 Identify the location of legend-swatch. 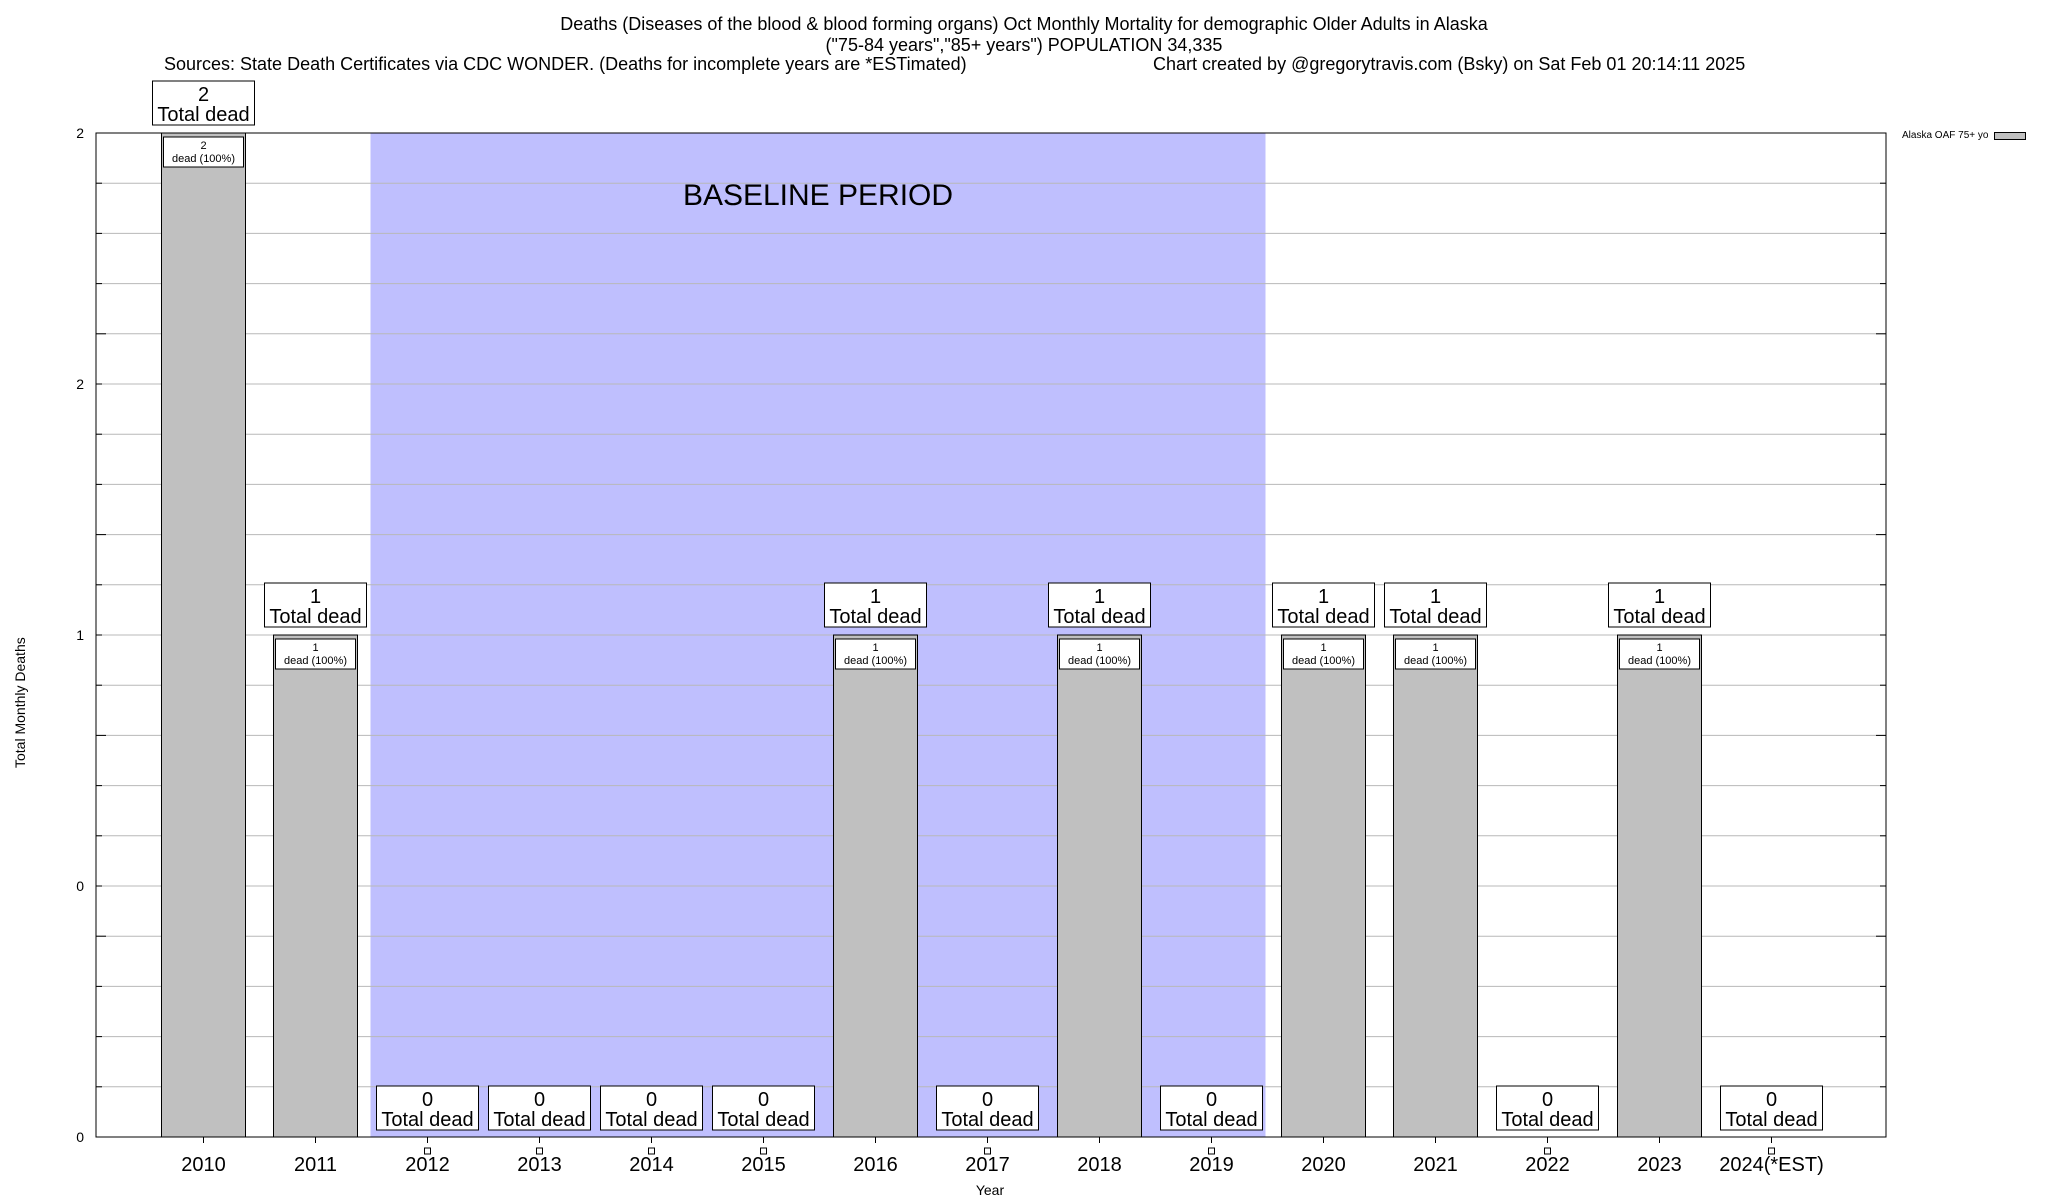
(2010, 135).